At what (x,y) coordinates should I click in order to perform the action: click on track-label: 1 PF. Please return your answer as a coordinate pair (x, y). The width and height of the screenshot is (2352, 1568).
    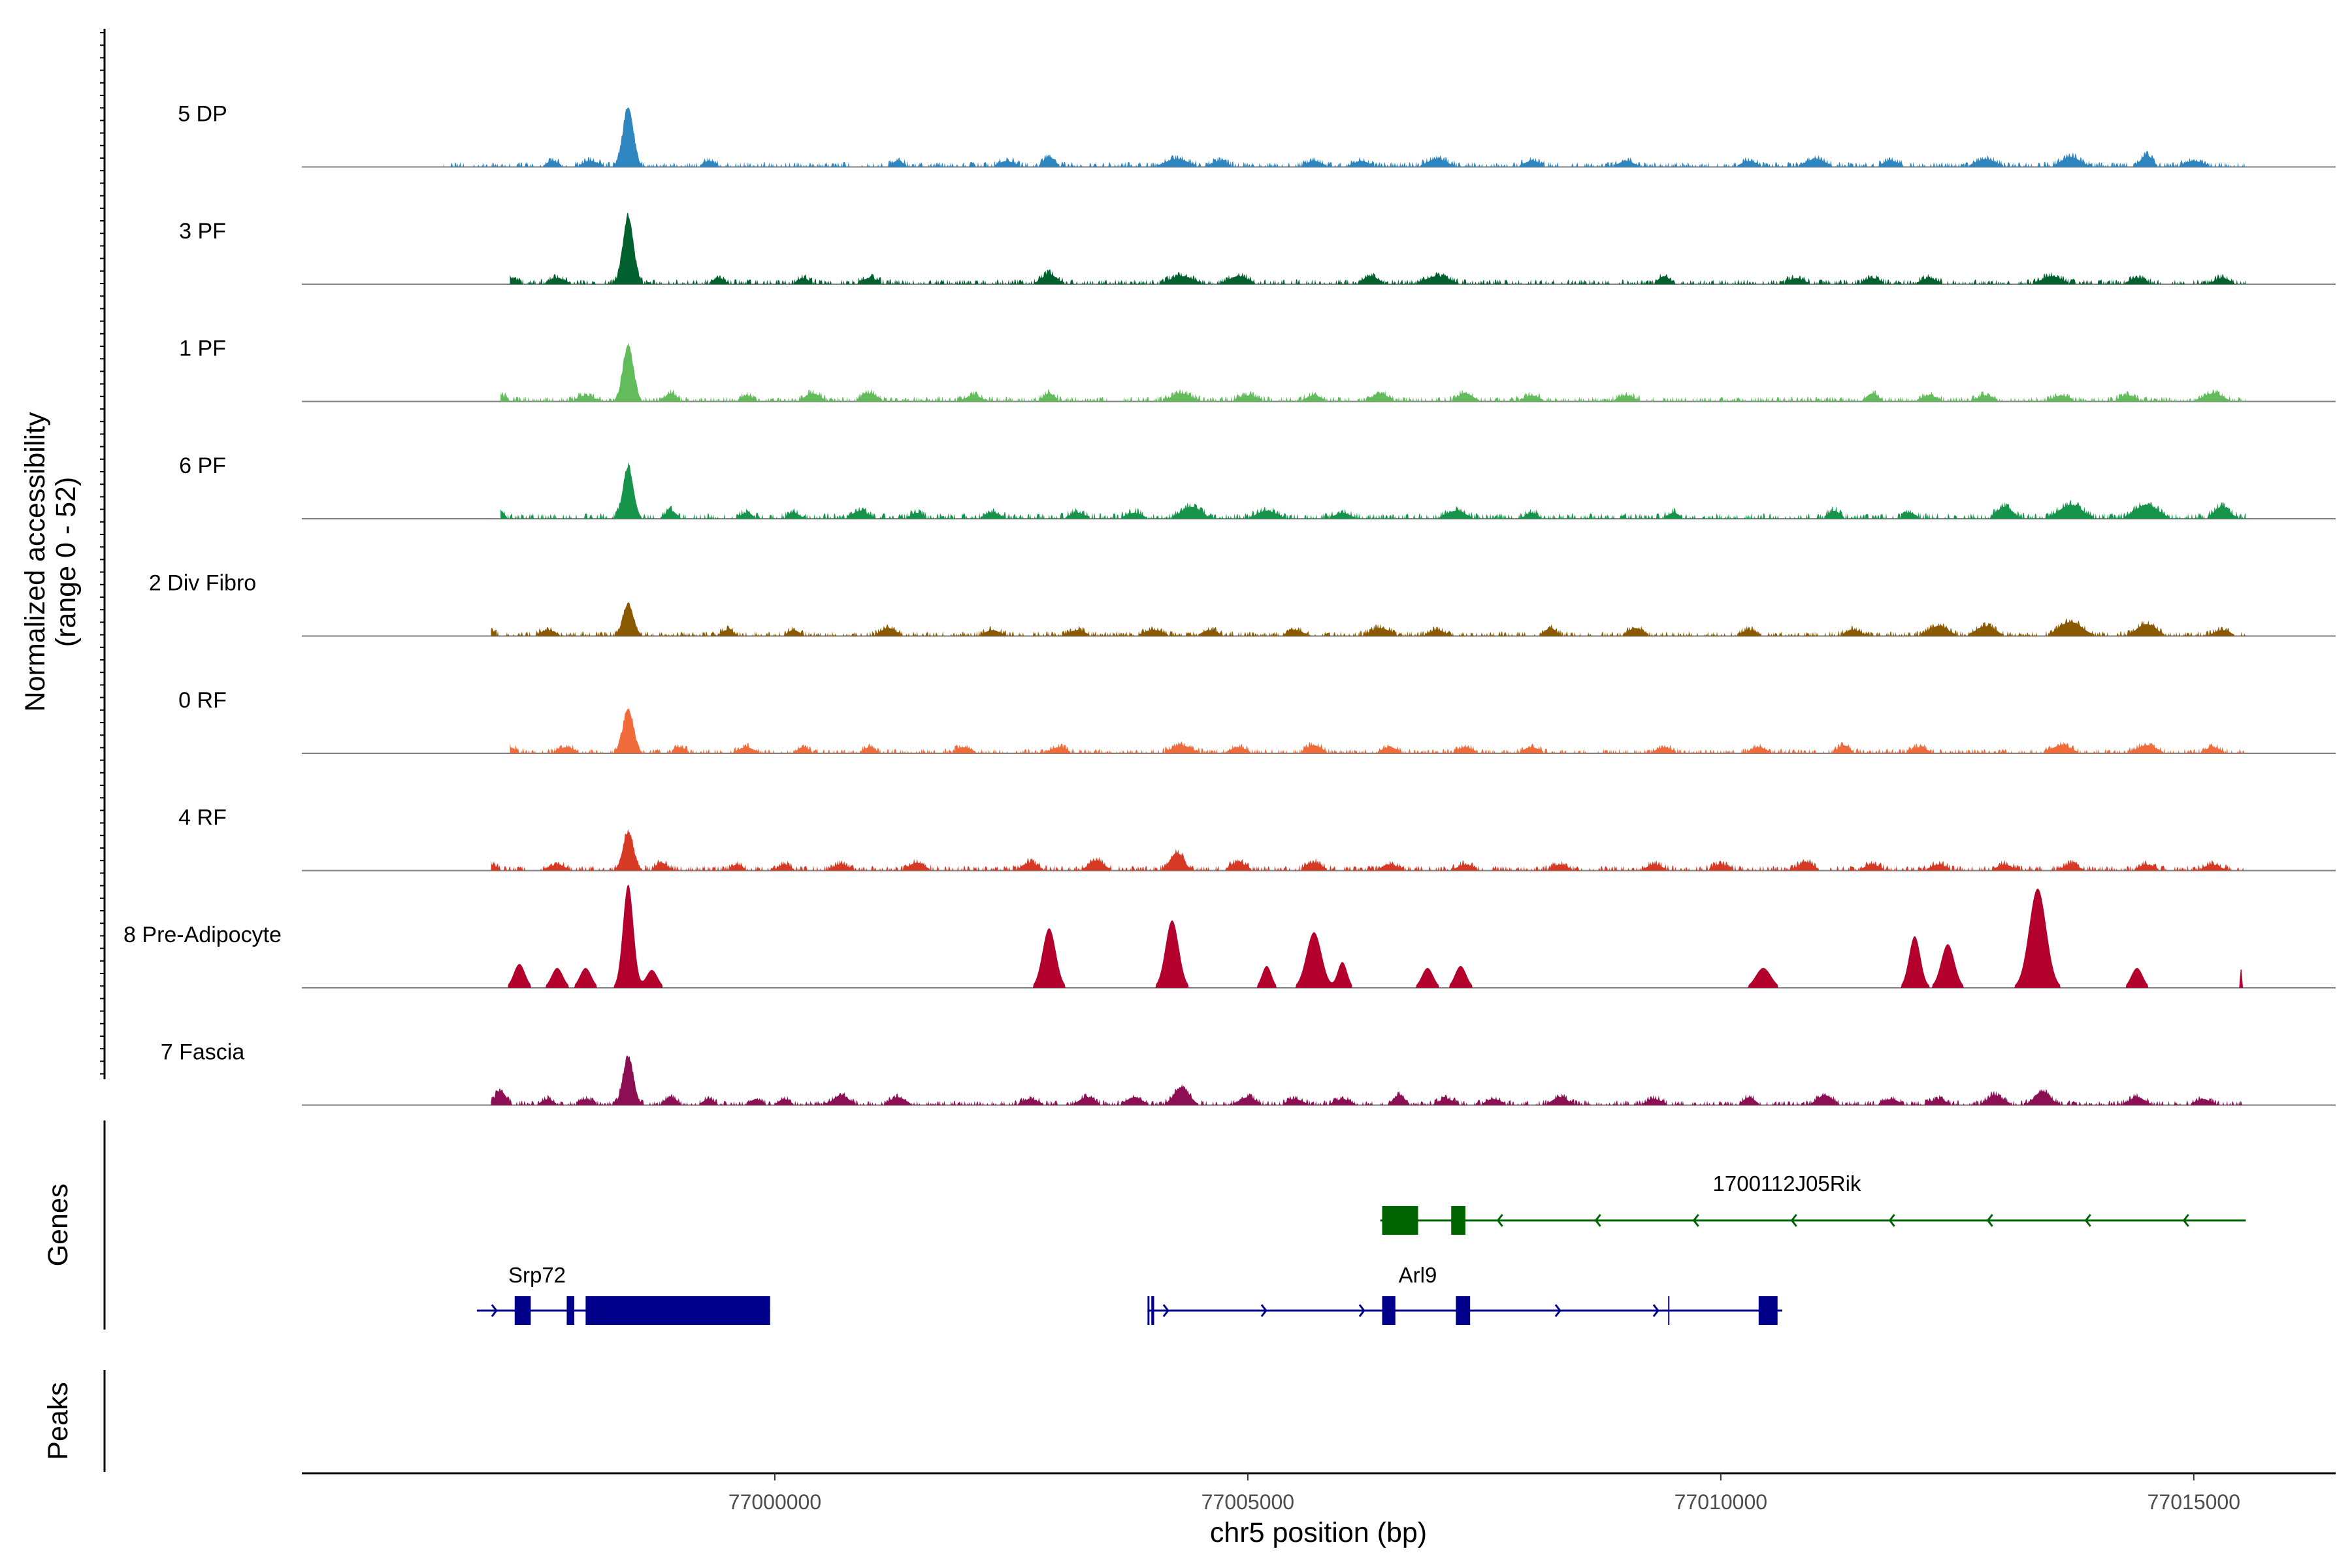
    Looking at the image, I should click on (202, 348).